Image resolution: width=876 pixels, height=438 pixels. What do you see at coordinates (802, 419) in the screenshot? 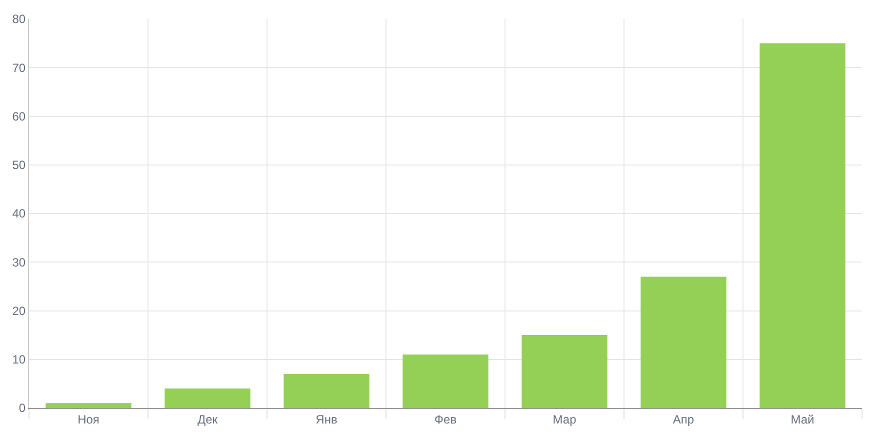
I see `x-tick-label: Май` at bounding box center [802, 419].